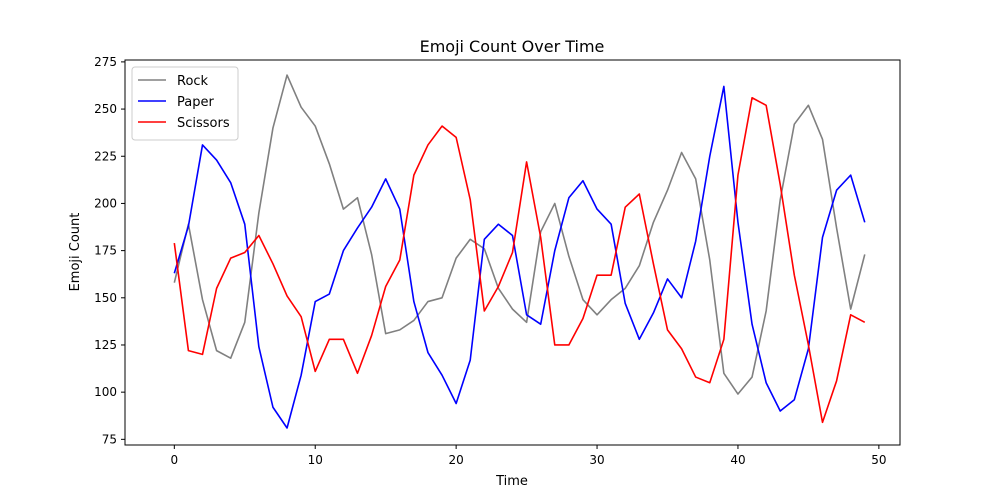 The width and height of the screenshot is (1000, 500). I want to click on legend: Rock Paper Scissors, so click(185, 103).